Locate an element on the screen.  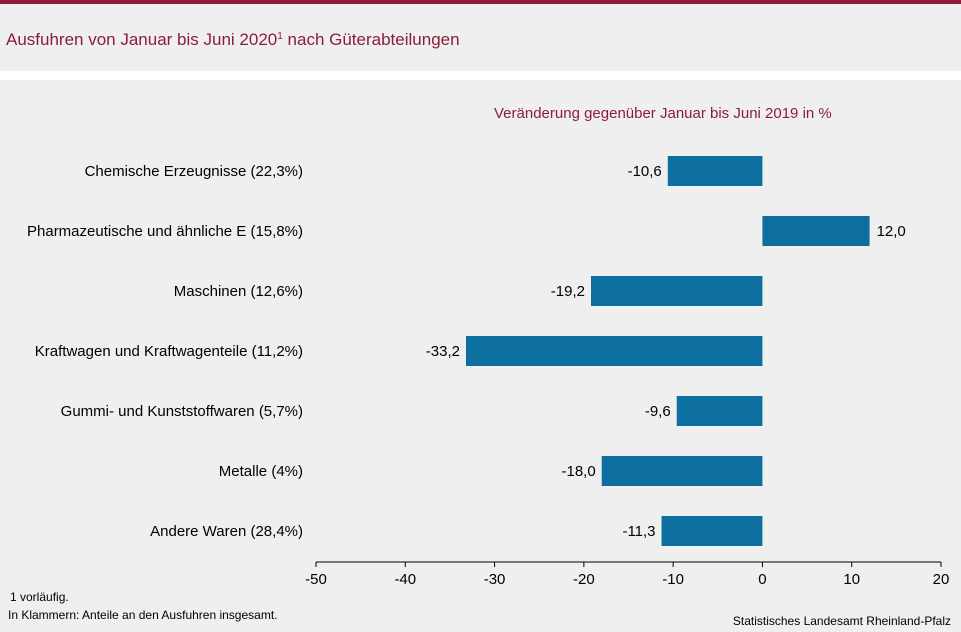
x-tick-label: 0 is located at coordinates (762, 579).